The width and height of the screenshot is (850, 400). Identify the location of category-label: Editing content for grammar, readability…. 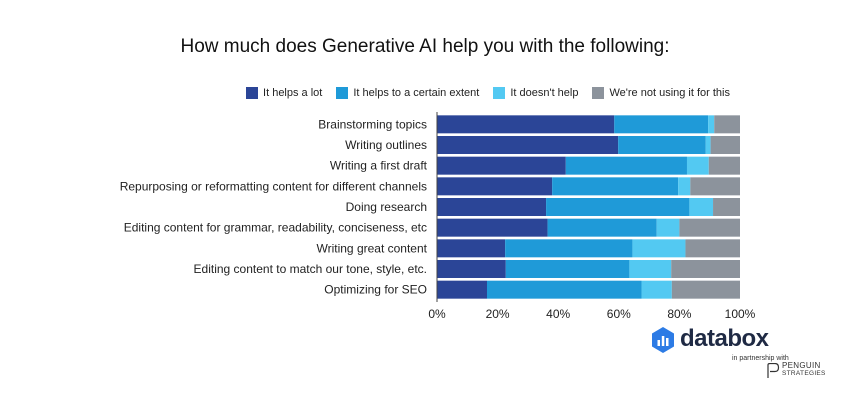
(275, 228).